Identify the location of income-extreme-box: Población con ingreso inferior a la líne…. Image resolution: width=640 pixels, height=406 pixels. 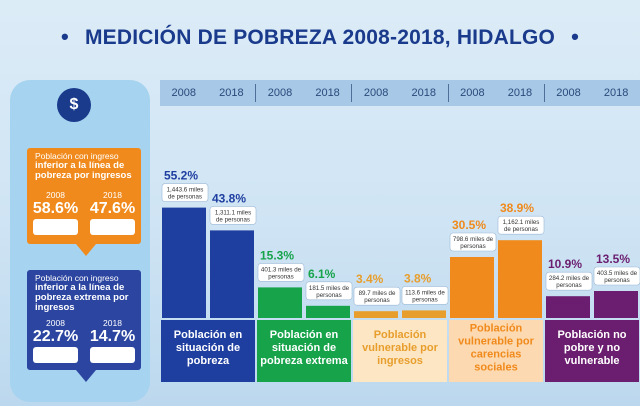
(84, 320).